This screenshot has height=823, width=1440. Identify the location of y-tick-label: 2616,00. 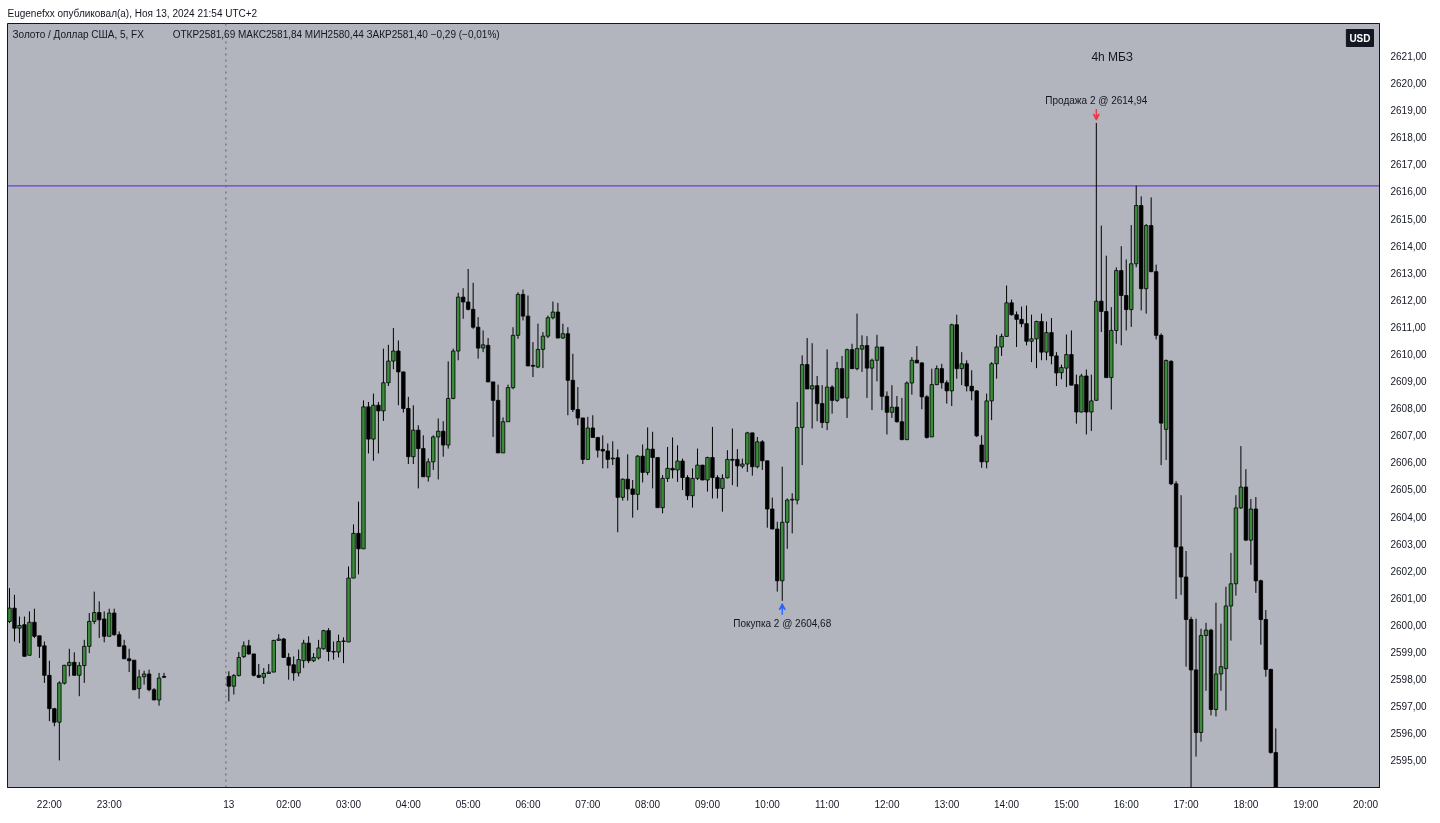
(1409, 192).